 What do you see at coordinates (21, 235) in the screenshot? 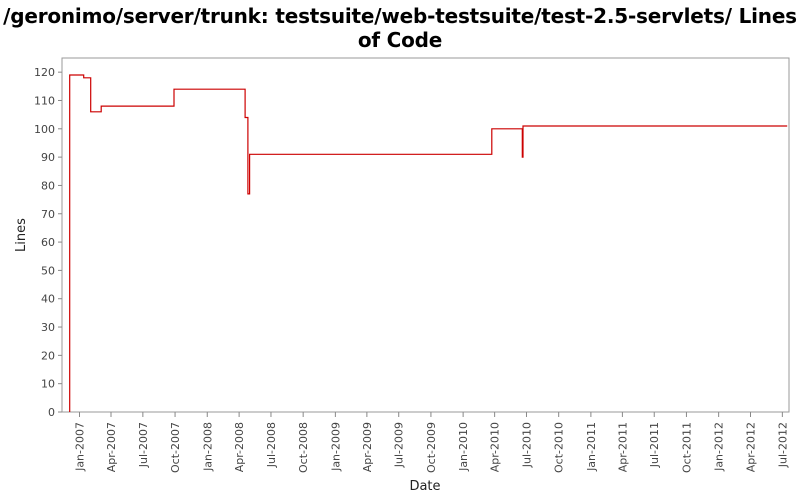
I see `y-axis-label: Lines` at bounding box center [21, 235].